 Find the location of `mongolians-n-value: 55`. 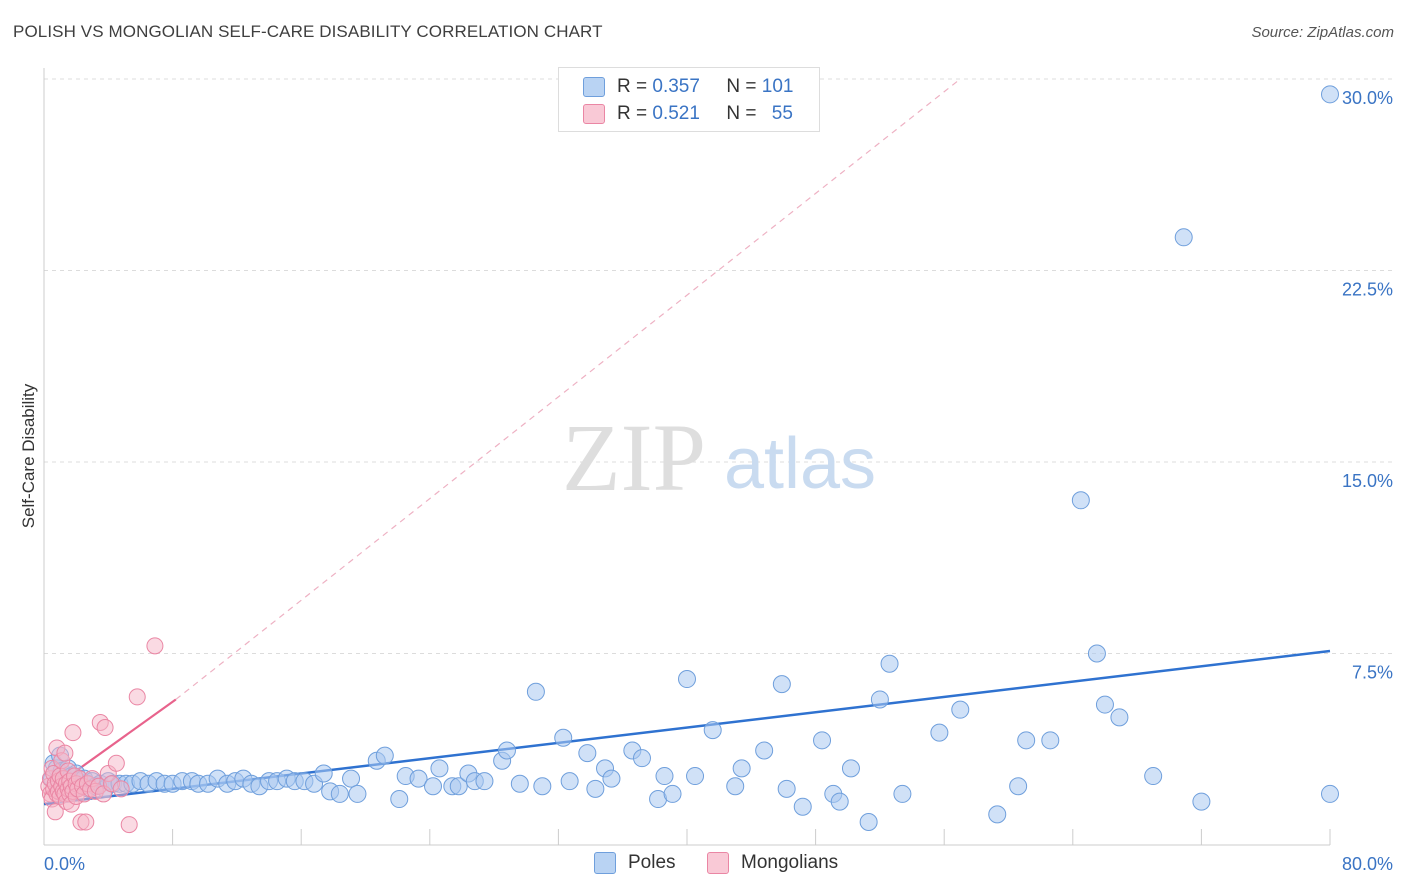

mongolians-n-value: 55 is located at coordinates (782, 113).